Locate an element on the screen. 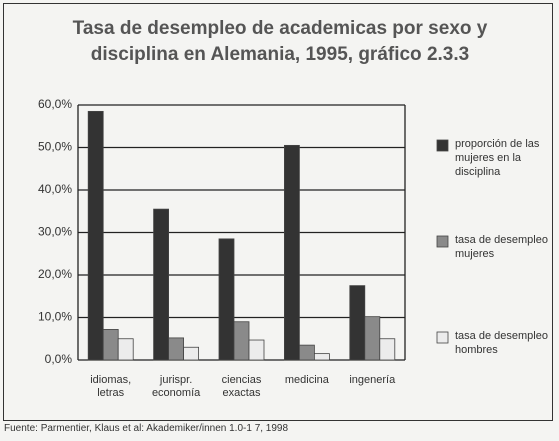 The height and width of the screenshot is (441, 559). x-tick-label: medicina is located at coordinates (306, 380).